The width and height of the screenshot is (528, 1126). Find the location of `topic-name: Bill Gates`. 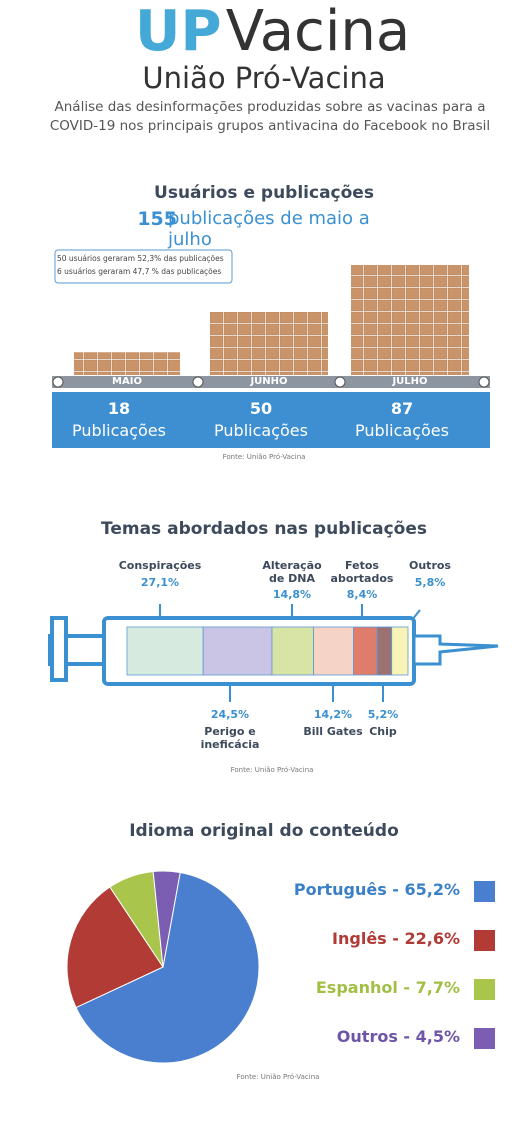

topic-name: Bill Gates is located at coordinates (333, 731).